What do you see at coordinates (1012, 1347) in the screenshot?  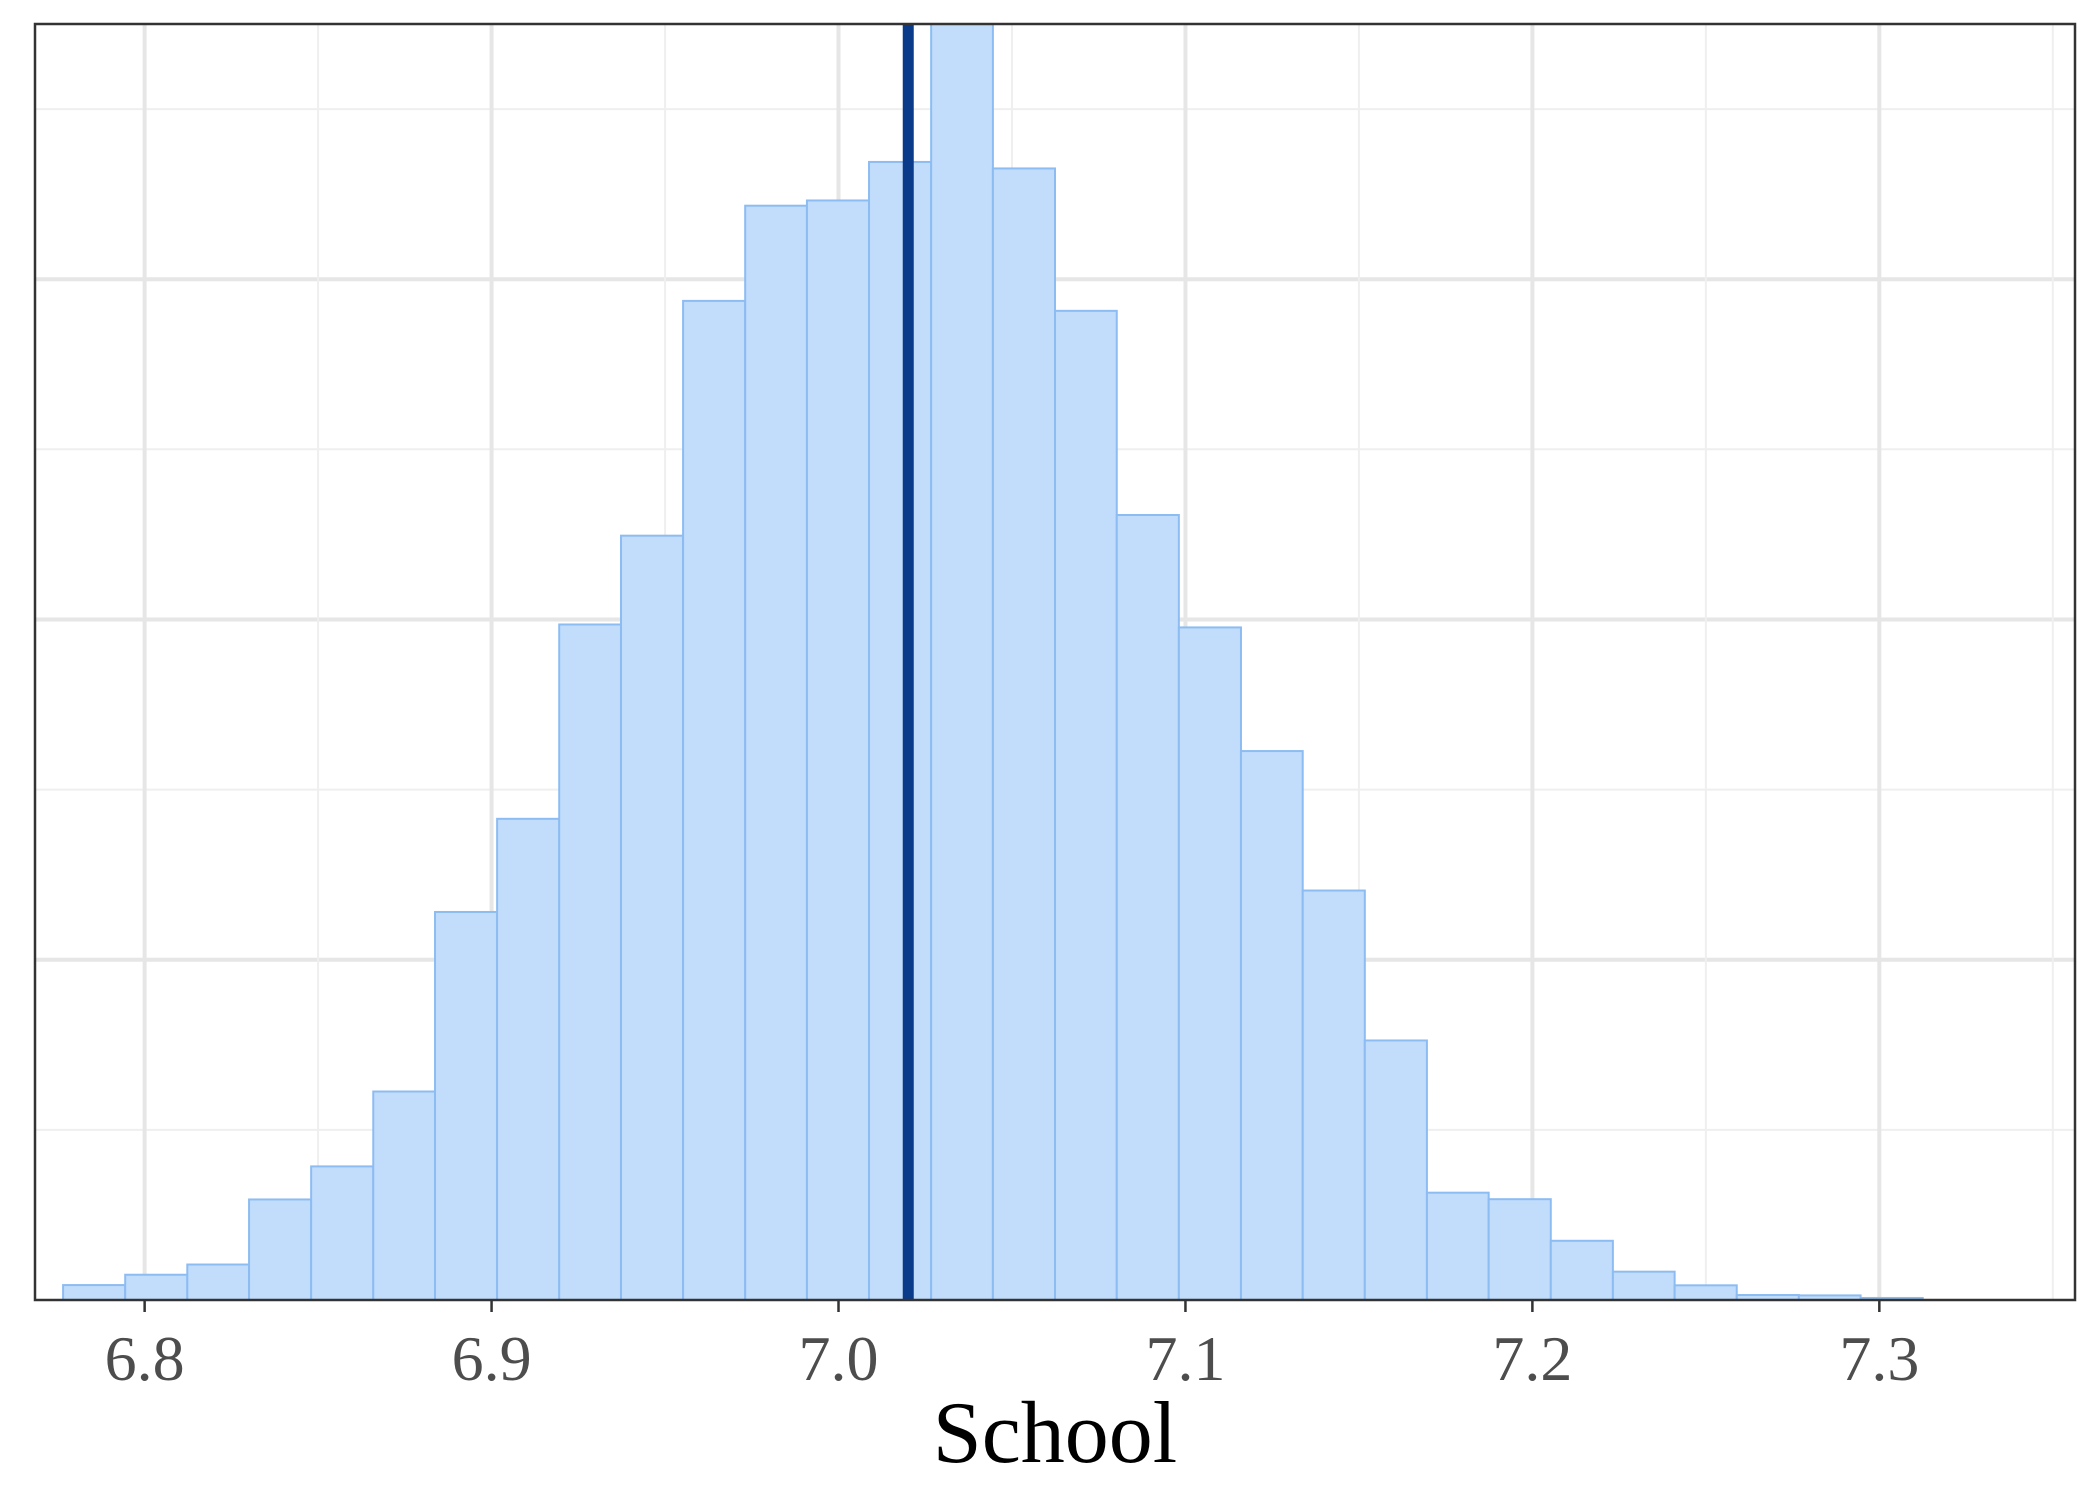 I see `x-axis-ticks: 6.8 6.9 7.0 7.1 7.2 7.3` at bounding box center [1012, 1347].